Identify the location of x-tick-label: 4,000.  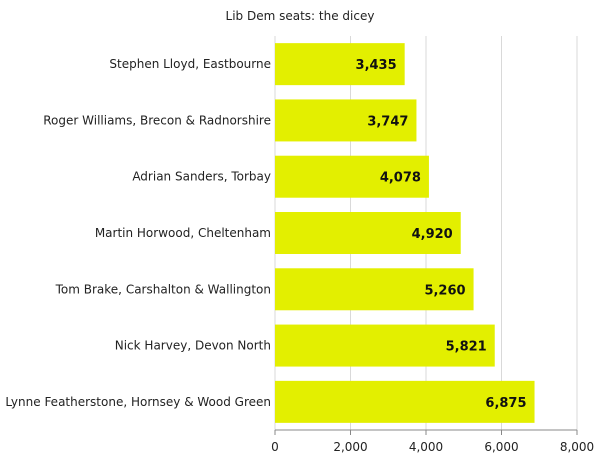
(426, 447).